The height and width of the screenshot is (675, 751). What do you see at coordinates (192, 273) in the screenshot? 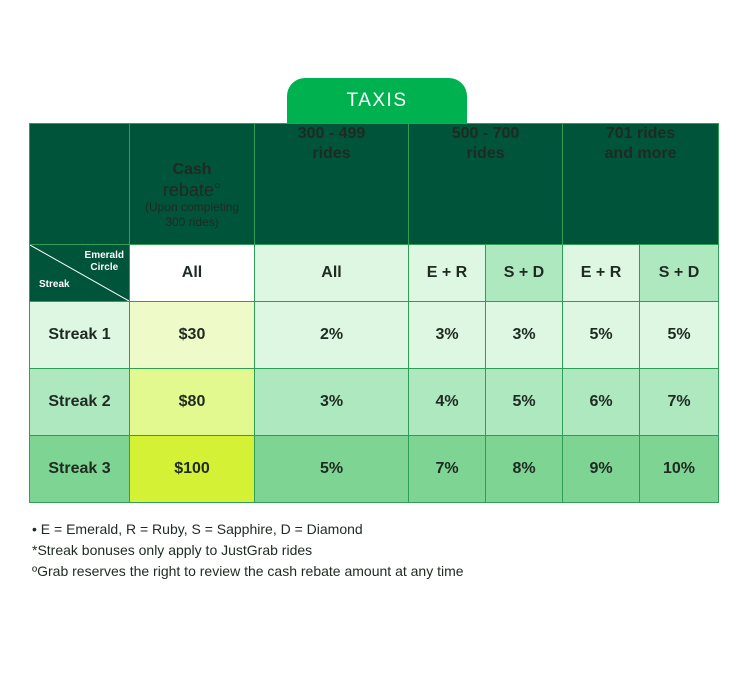
I see `sub-cash-all: All` at bounding box center [192, 273].